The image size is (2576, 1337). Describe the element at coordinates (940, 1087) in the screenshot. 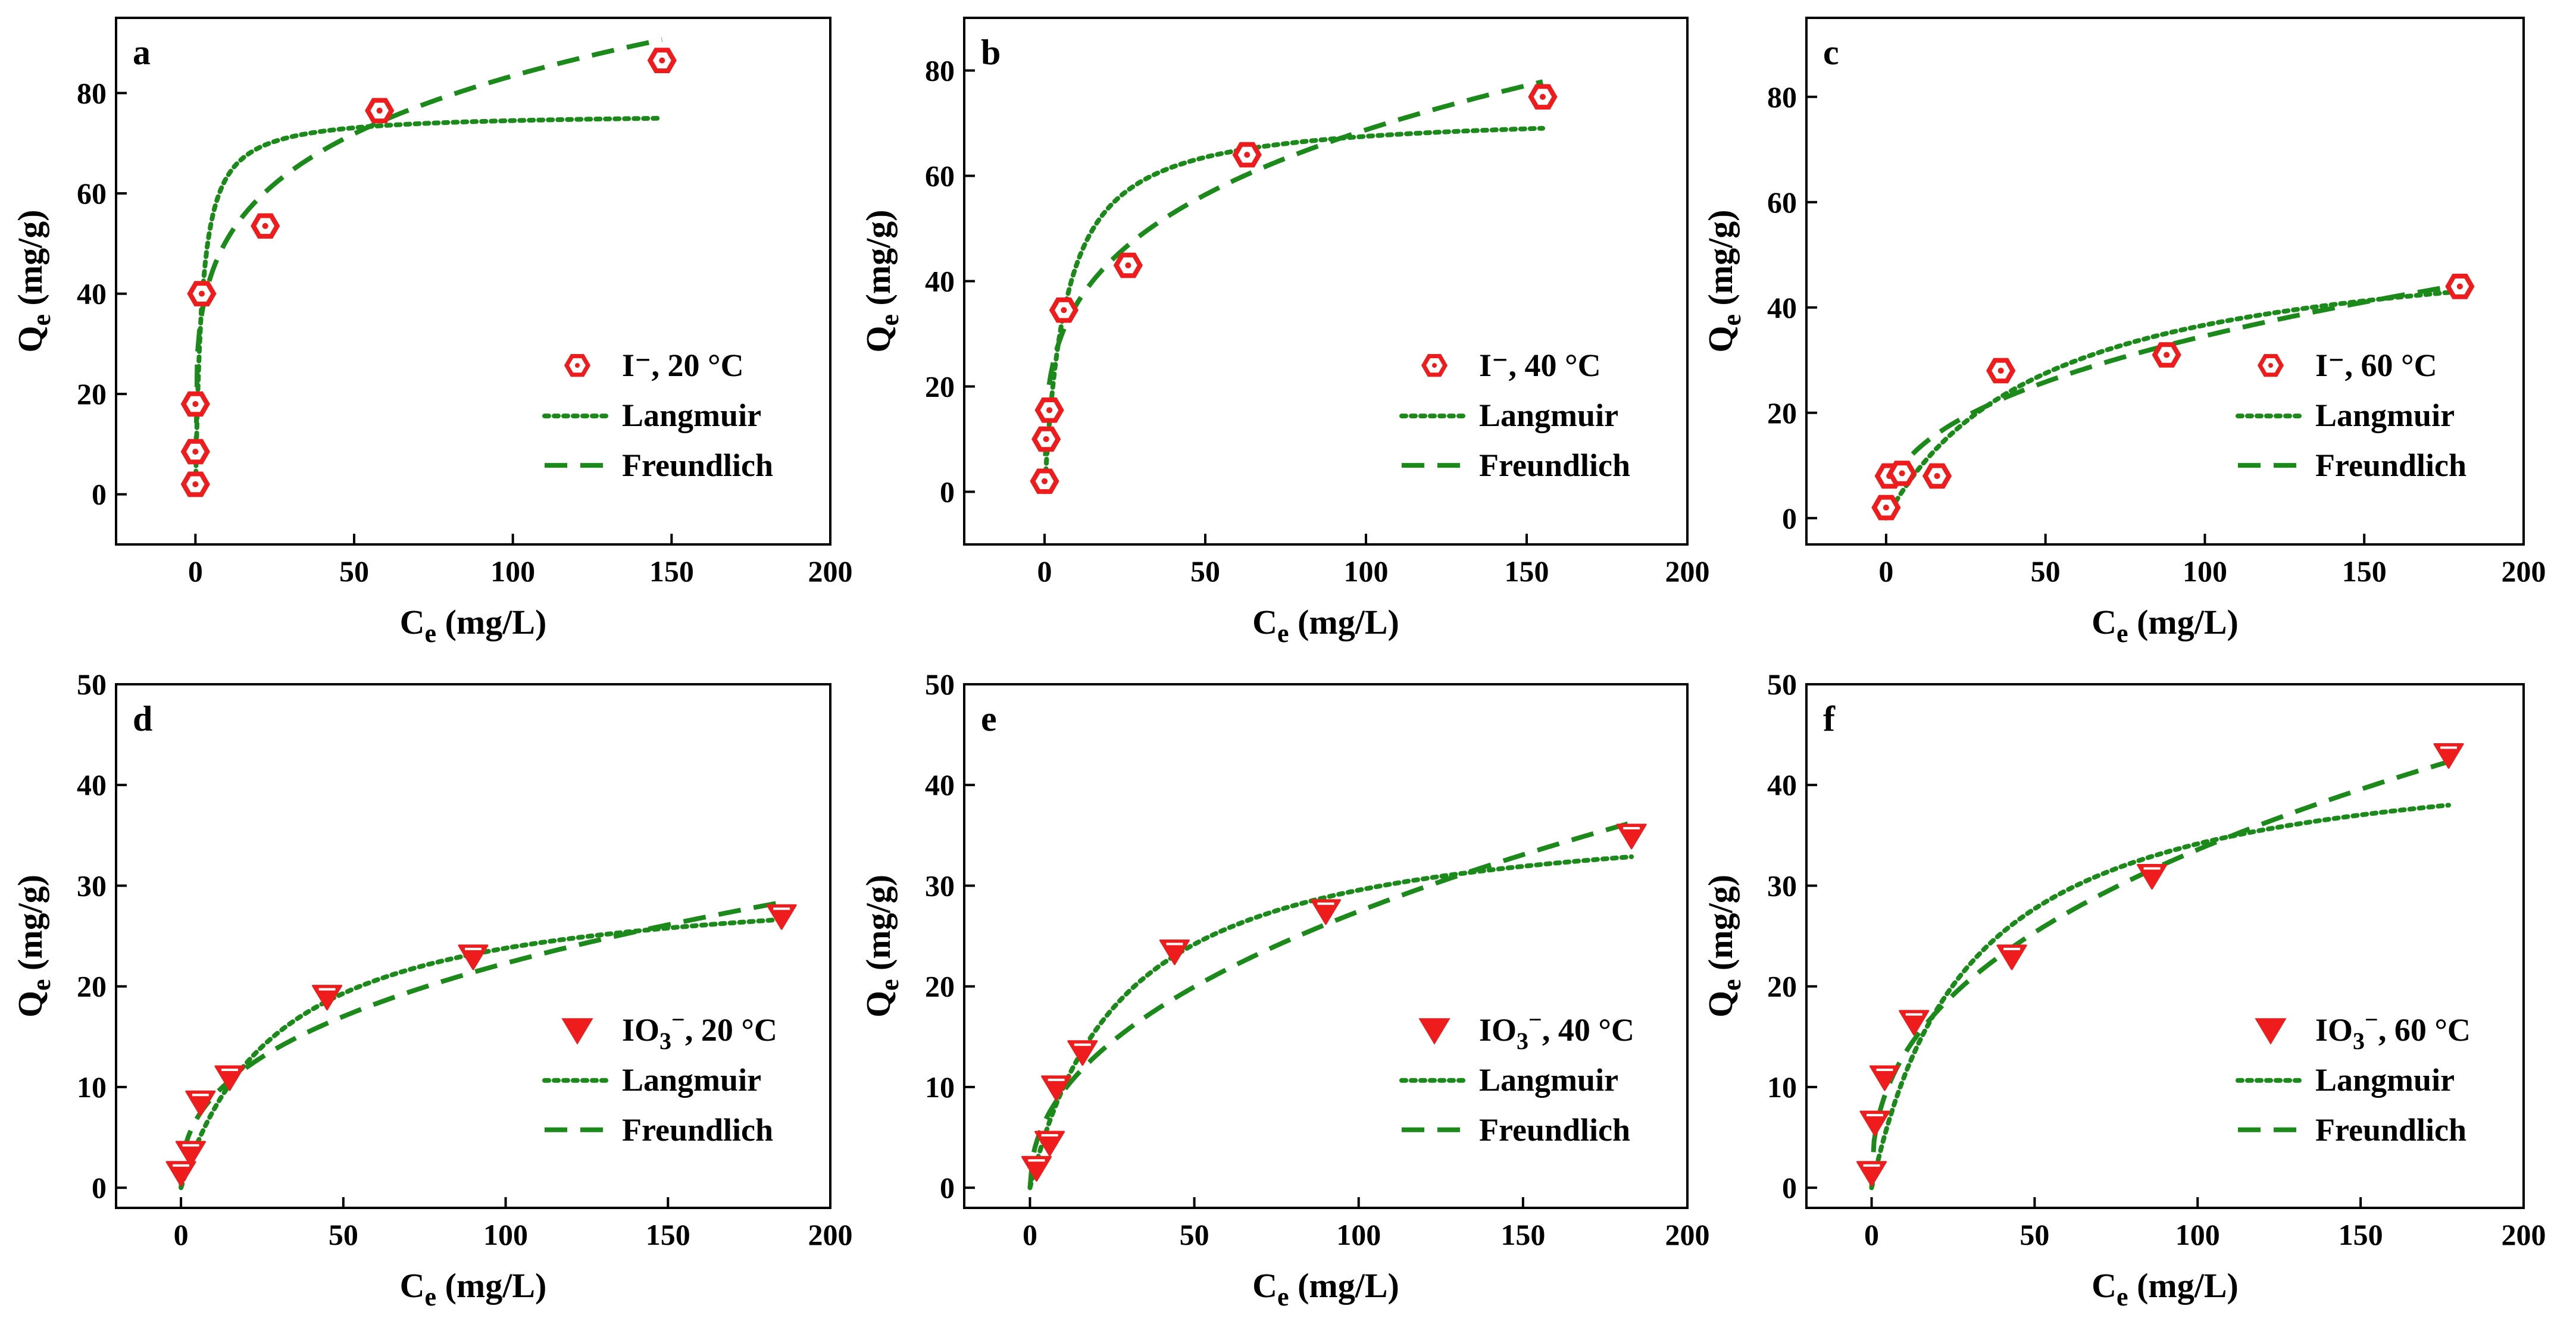

I see `y-tick-label: 10` at that location.